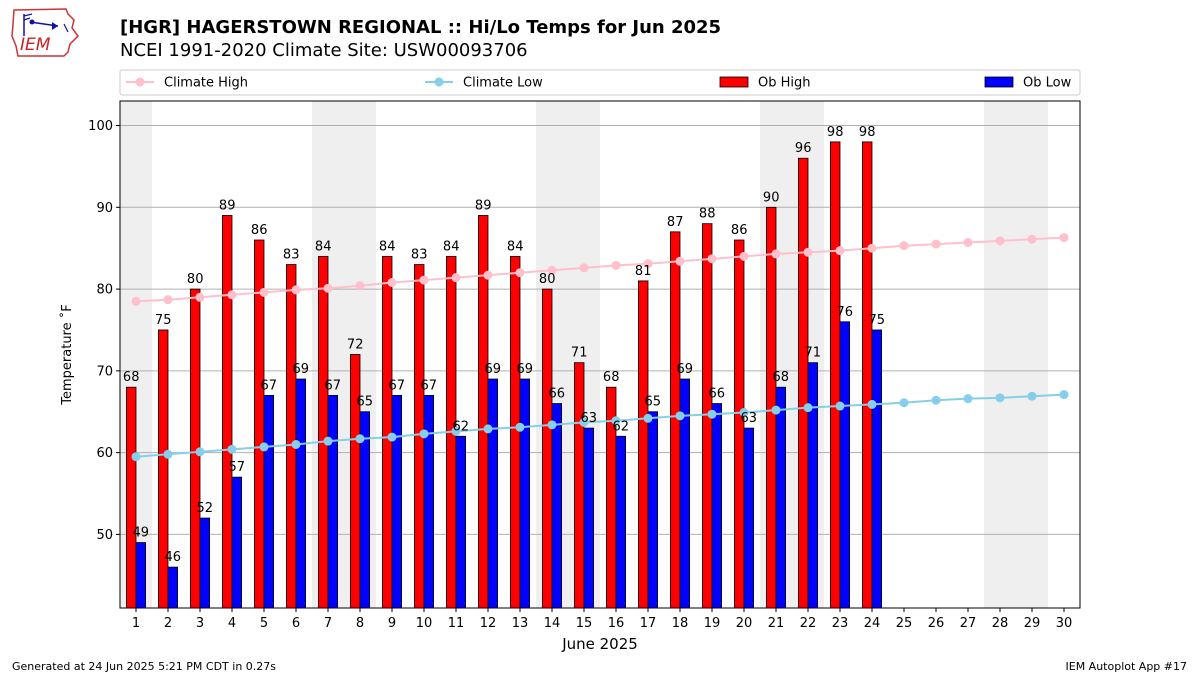  What do you see at coordinates (173, 557) in the screenshot?
I see `ob-low-label: 46` at bounding box center [173, 557].